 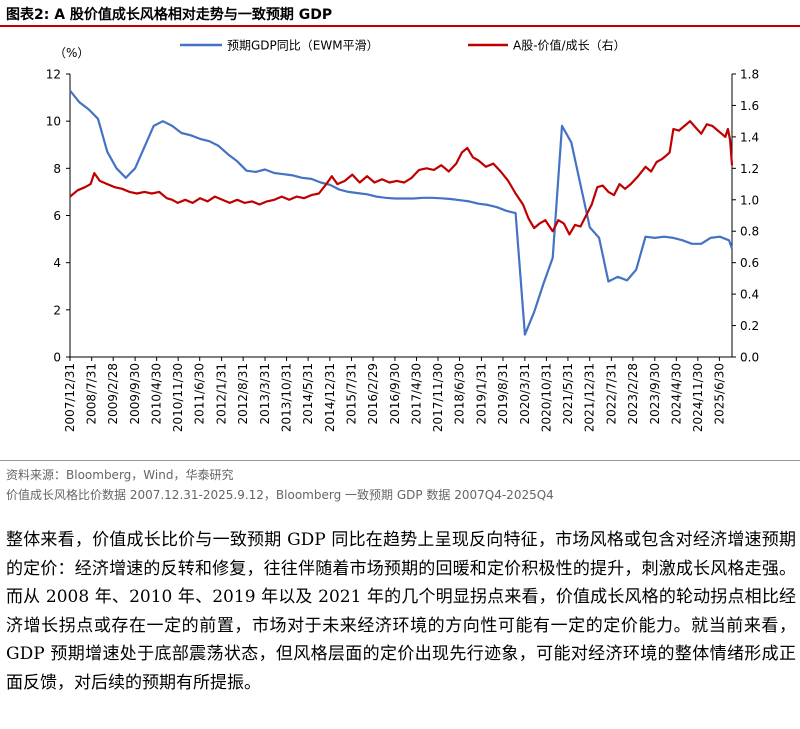 I want to click on x-tick-label: 2013/10/31, so click(x=287, y=397).